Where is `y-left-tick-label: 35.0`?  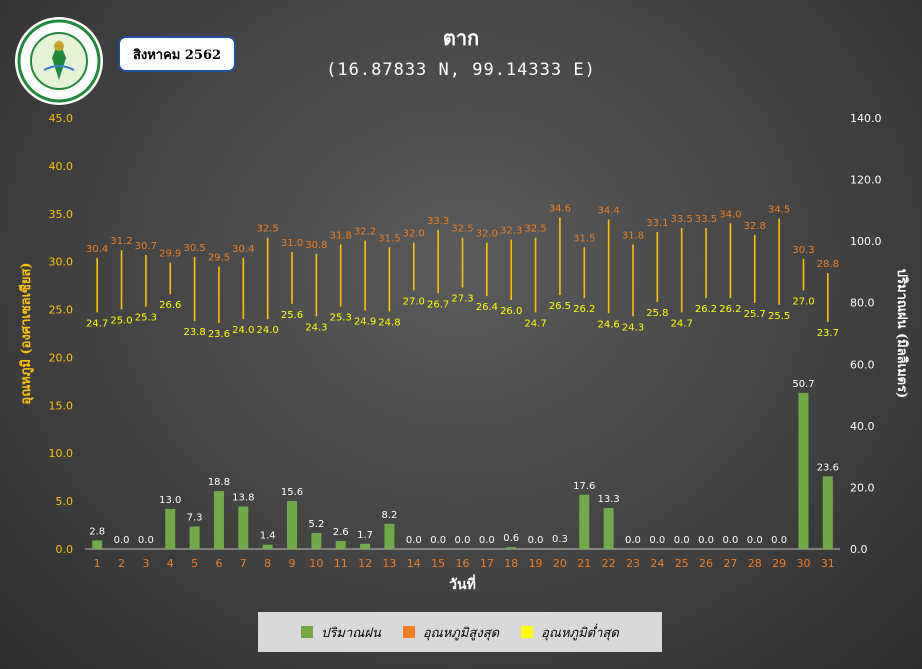
y-left-tick-label: 35.0 is located at coordinates (61, 214).